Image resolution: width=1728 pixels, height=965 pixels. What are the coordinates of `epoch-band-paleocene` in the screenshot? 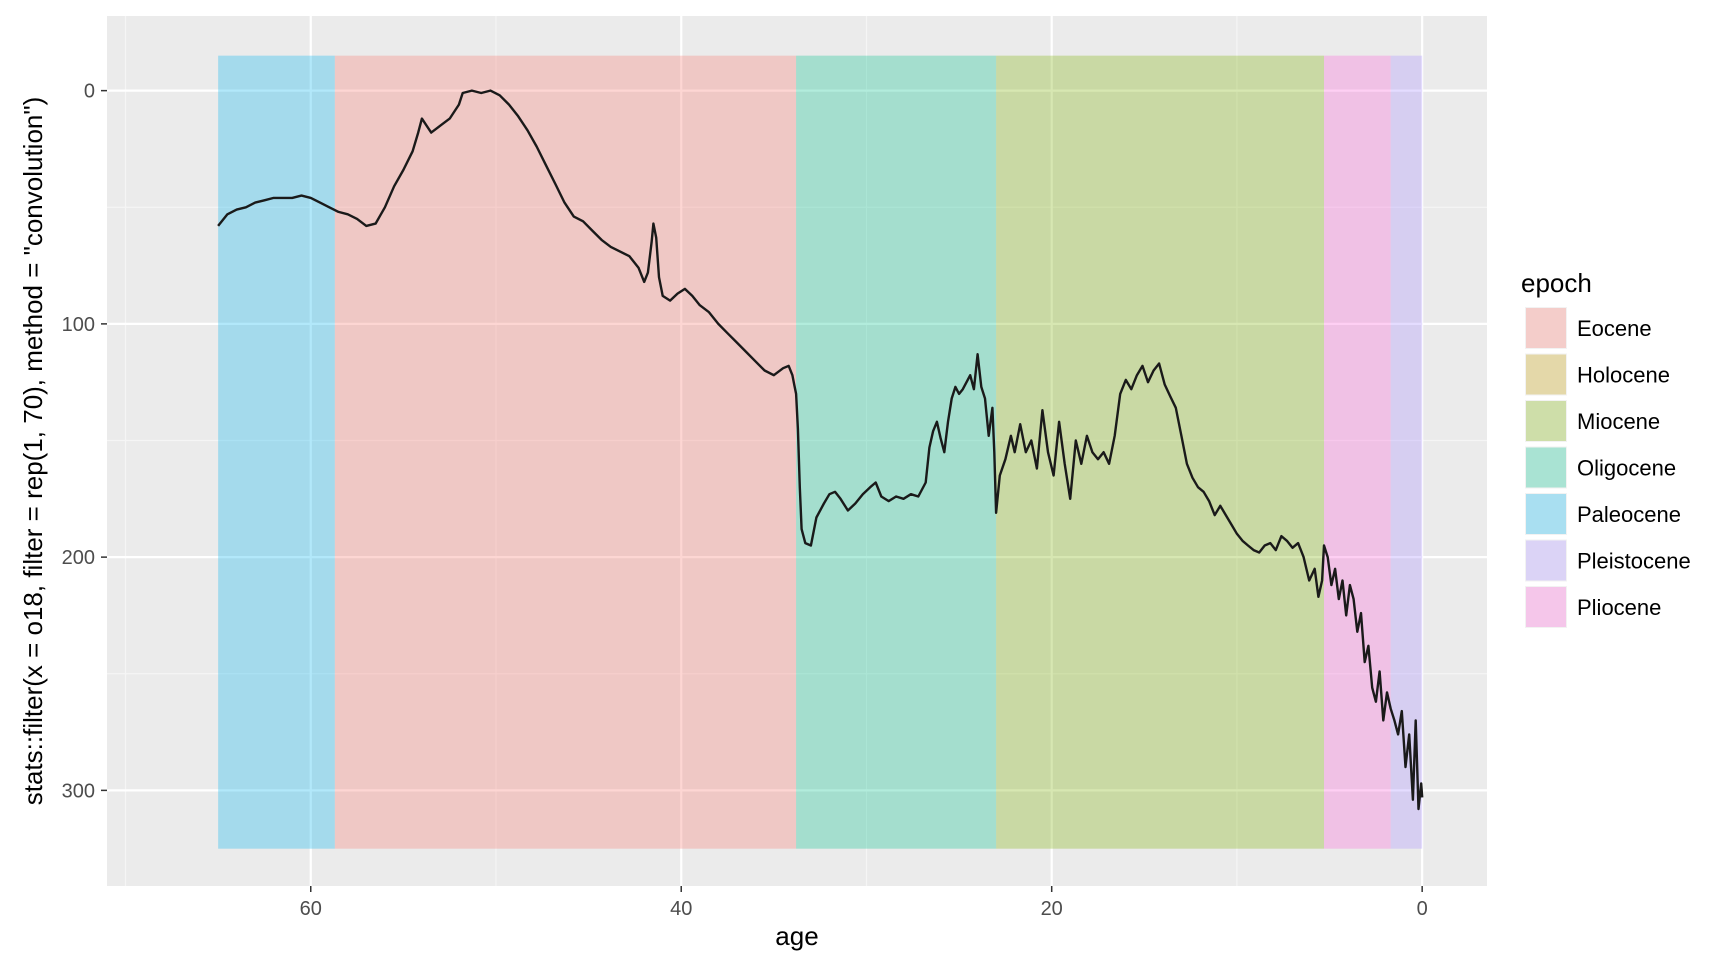 It's located at (276, 452).